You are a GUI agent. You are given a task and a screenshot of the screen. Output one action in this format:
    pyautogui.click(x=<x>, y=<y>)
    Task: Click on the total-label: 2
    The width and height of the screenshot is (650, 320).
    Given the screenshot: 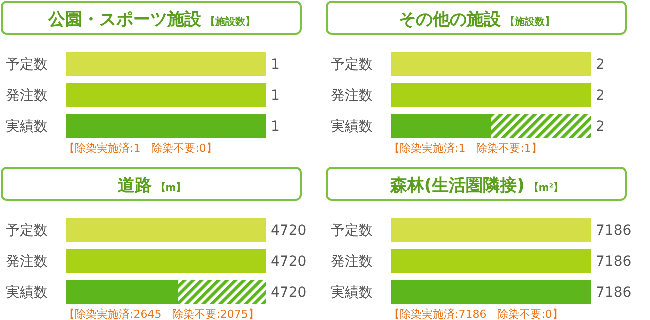 What is the action you would take?
    pyautogui.click(x=600, y=127)
    